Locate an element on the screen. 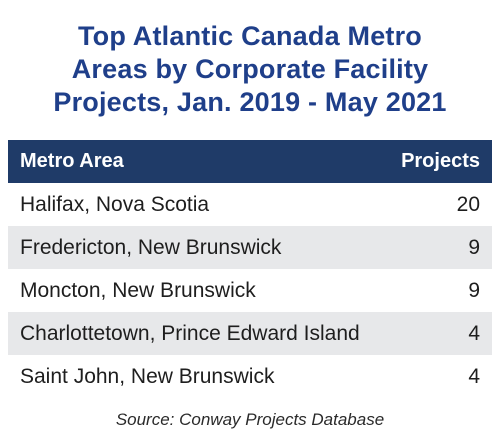 This screenshot has height=442, width=500. column-header-projects: Projects is located at coordinates (440, 161).